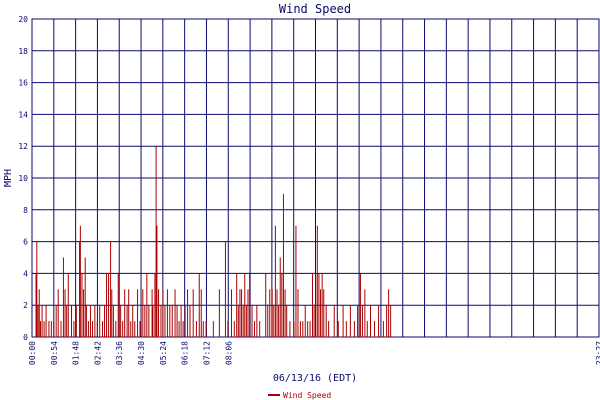 The width and height of the screenshot is (600, 400). Describe the element at coordinates (206, 353) in the screenshot. I see `x-tick-label: 07:12` at that location.